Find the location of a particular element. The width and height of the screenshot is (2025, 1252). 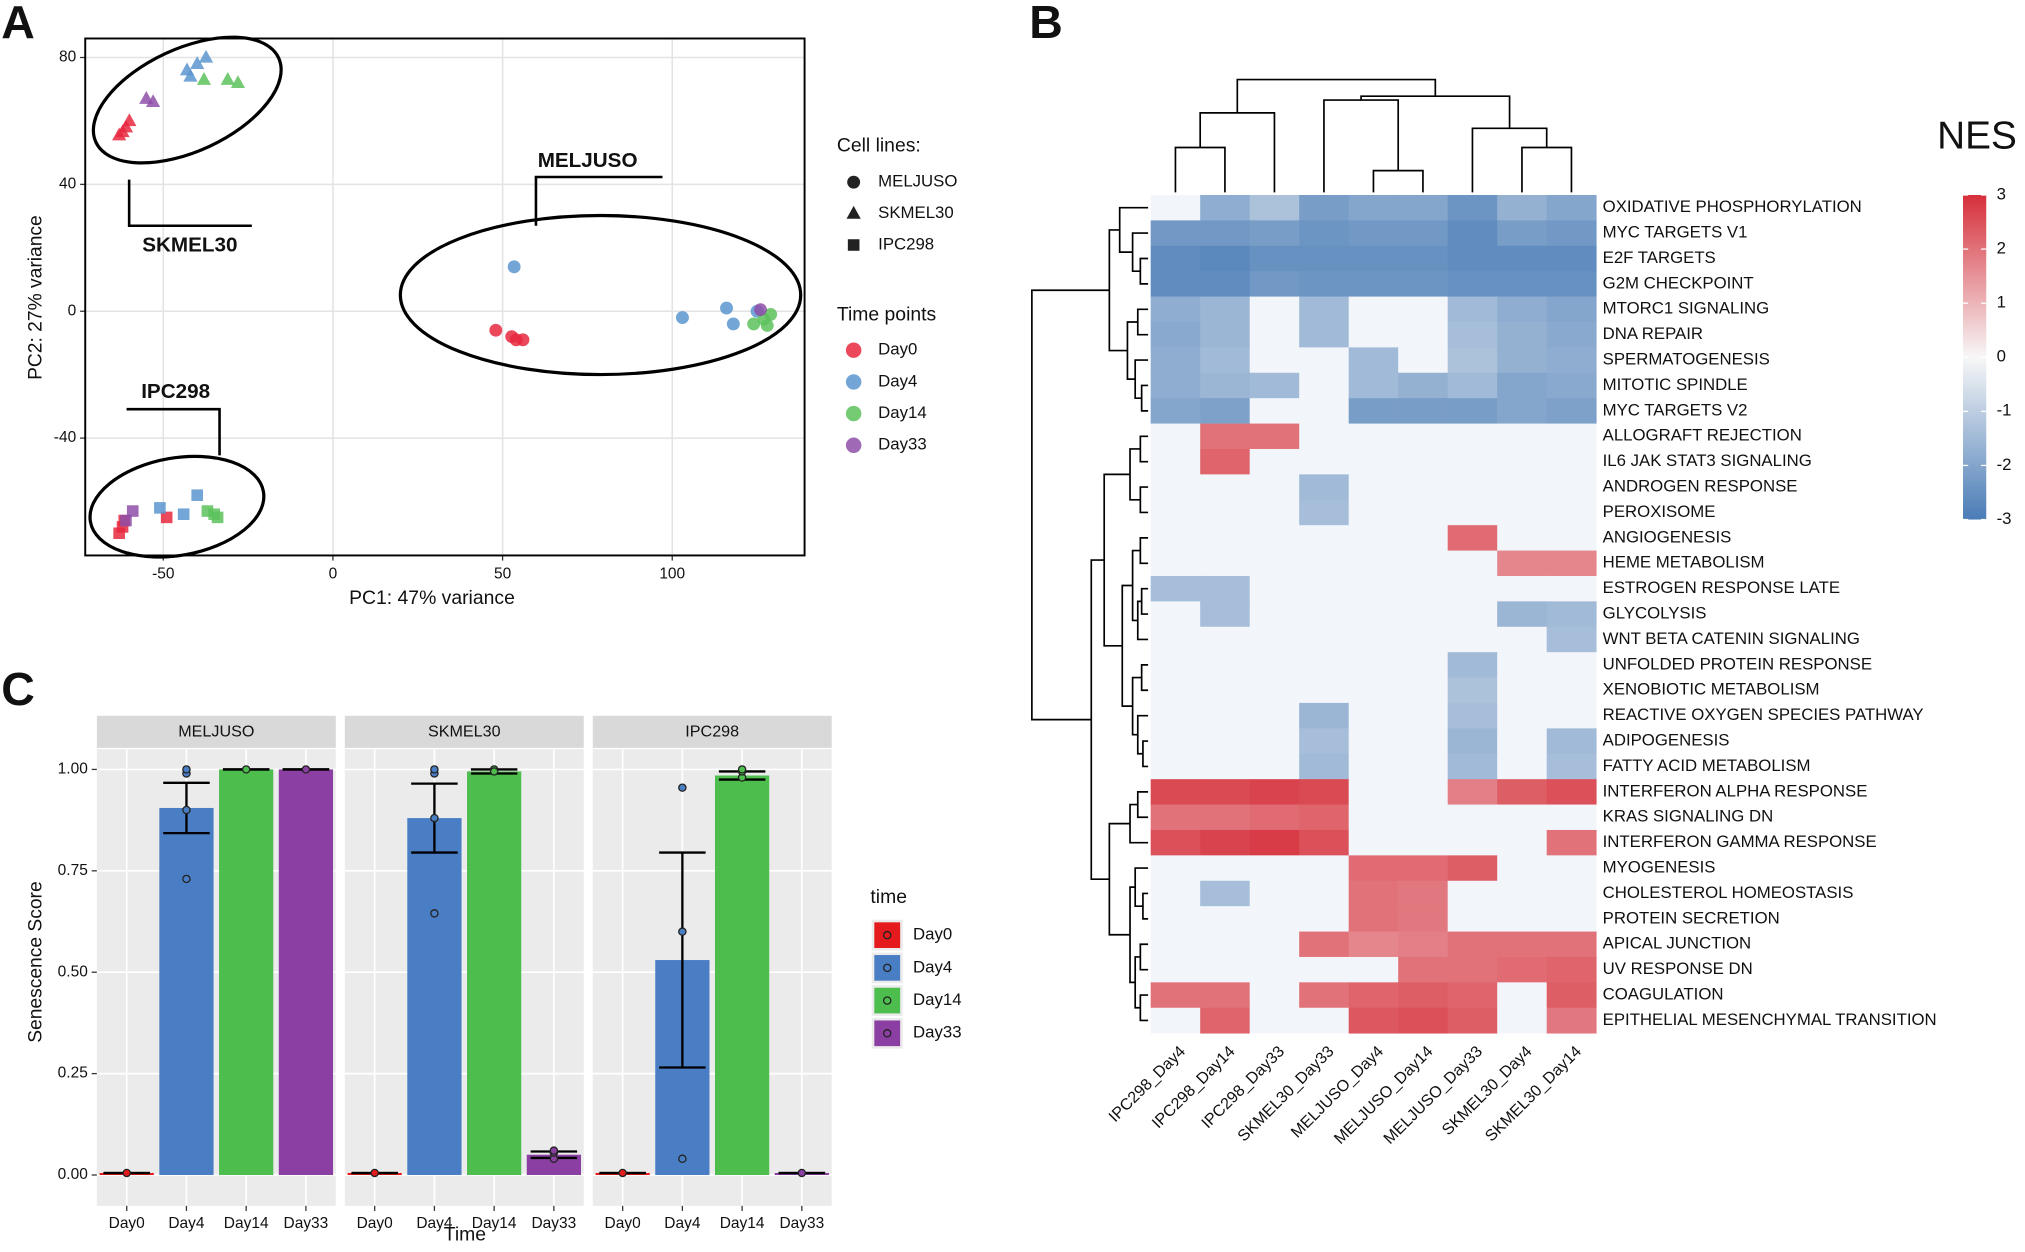

colorbar-label: -3 is located at coordinates (2004, 518).